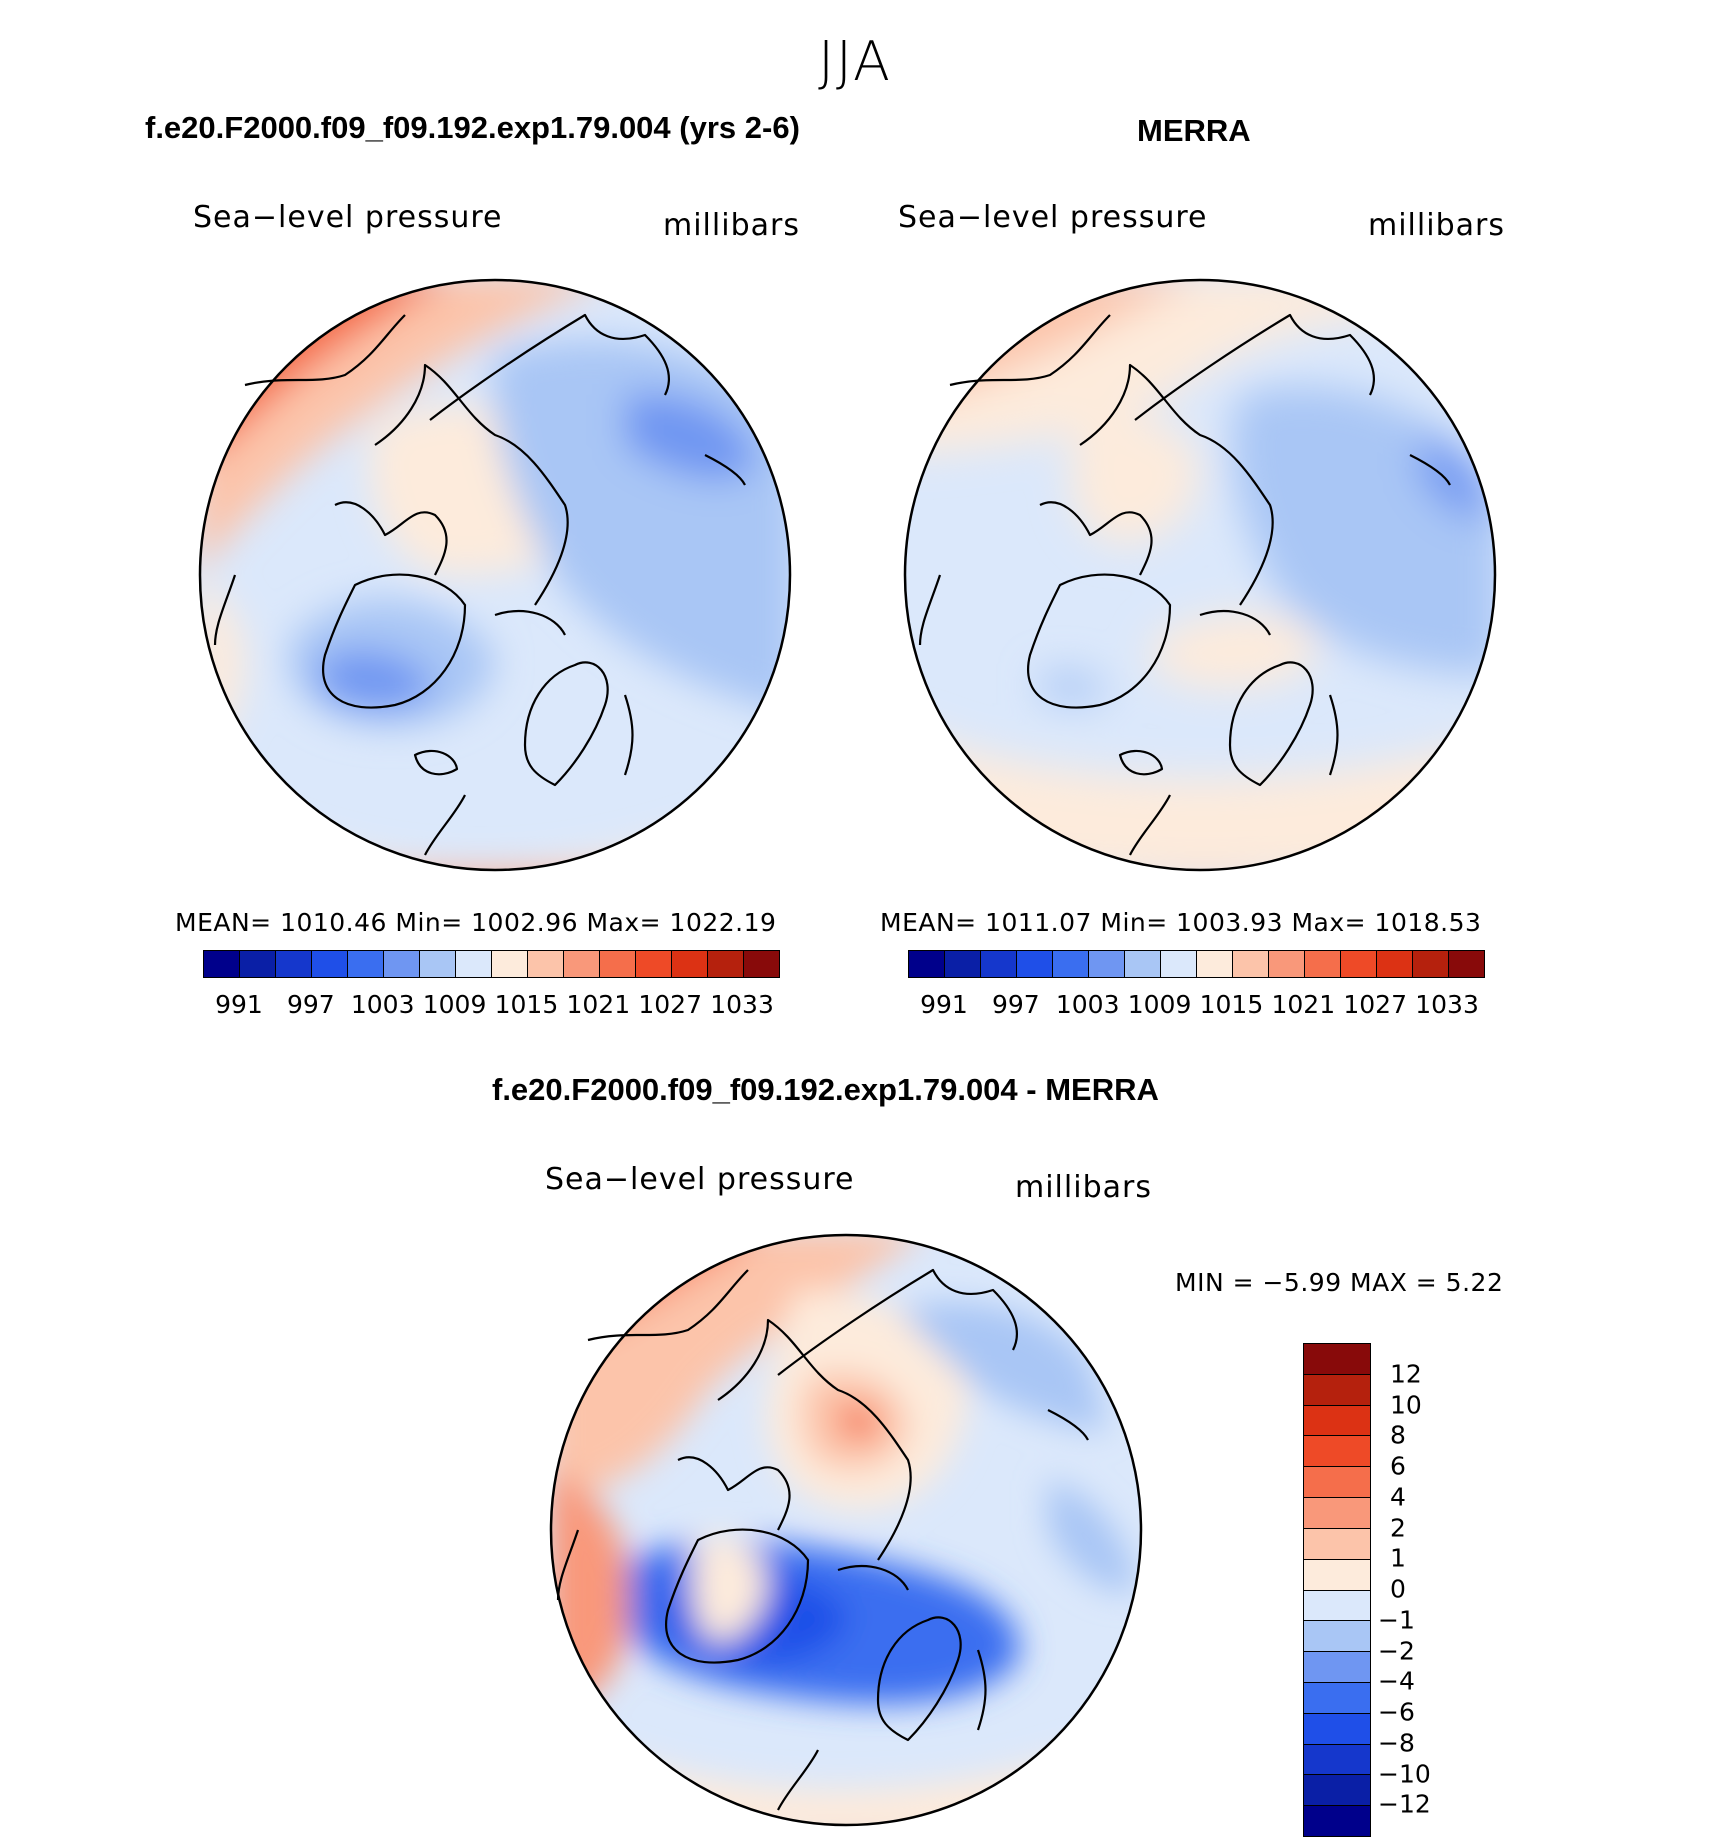 This screenshot has width=1710, height=1839. What do you see at coordinates (1087, 1004) in the screenshot?
I see `obs-tick-label: 1003` at bounding box center [1087, 1004].